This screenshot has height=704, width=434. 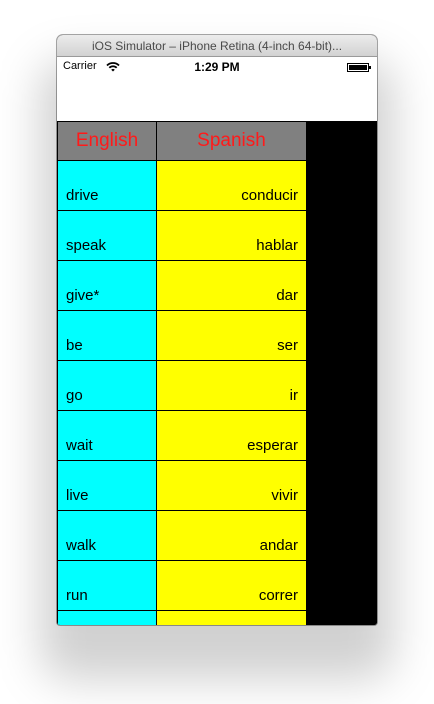 What do you see at coordinates (232, 586) in the screenshot?
I see `spanish-word-cell: correr` at bounding box center [232, 586].